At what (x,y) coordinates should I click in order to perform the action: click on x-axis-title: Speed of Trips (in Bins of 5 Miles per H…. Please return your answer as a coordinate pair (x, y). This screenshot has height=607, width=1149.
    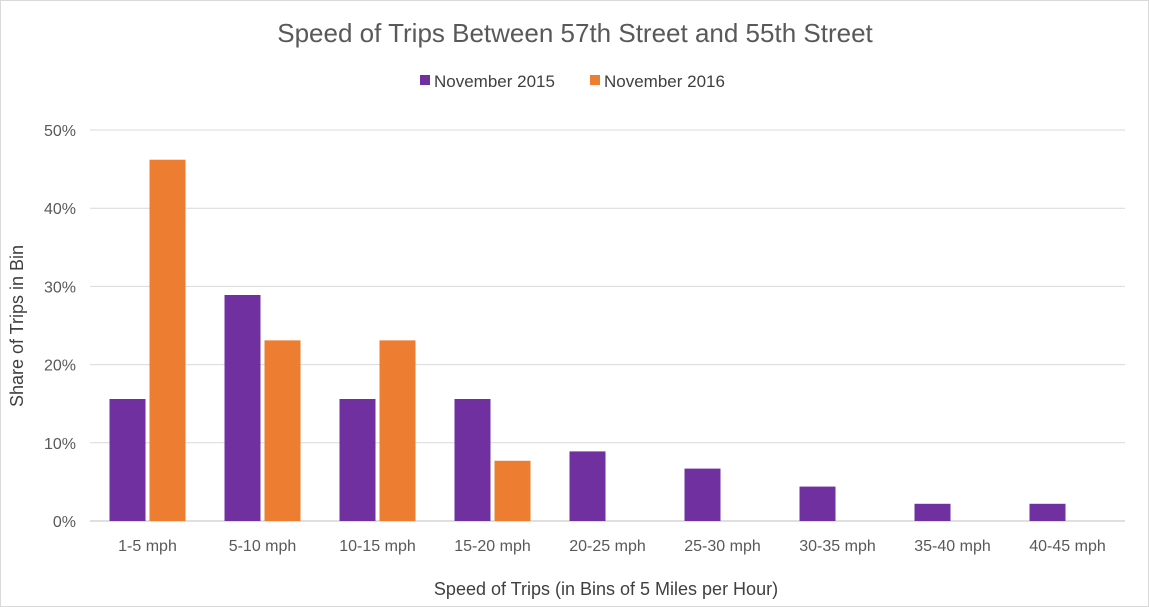
    Looking at the image, I should click on (606, 589).